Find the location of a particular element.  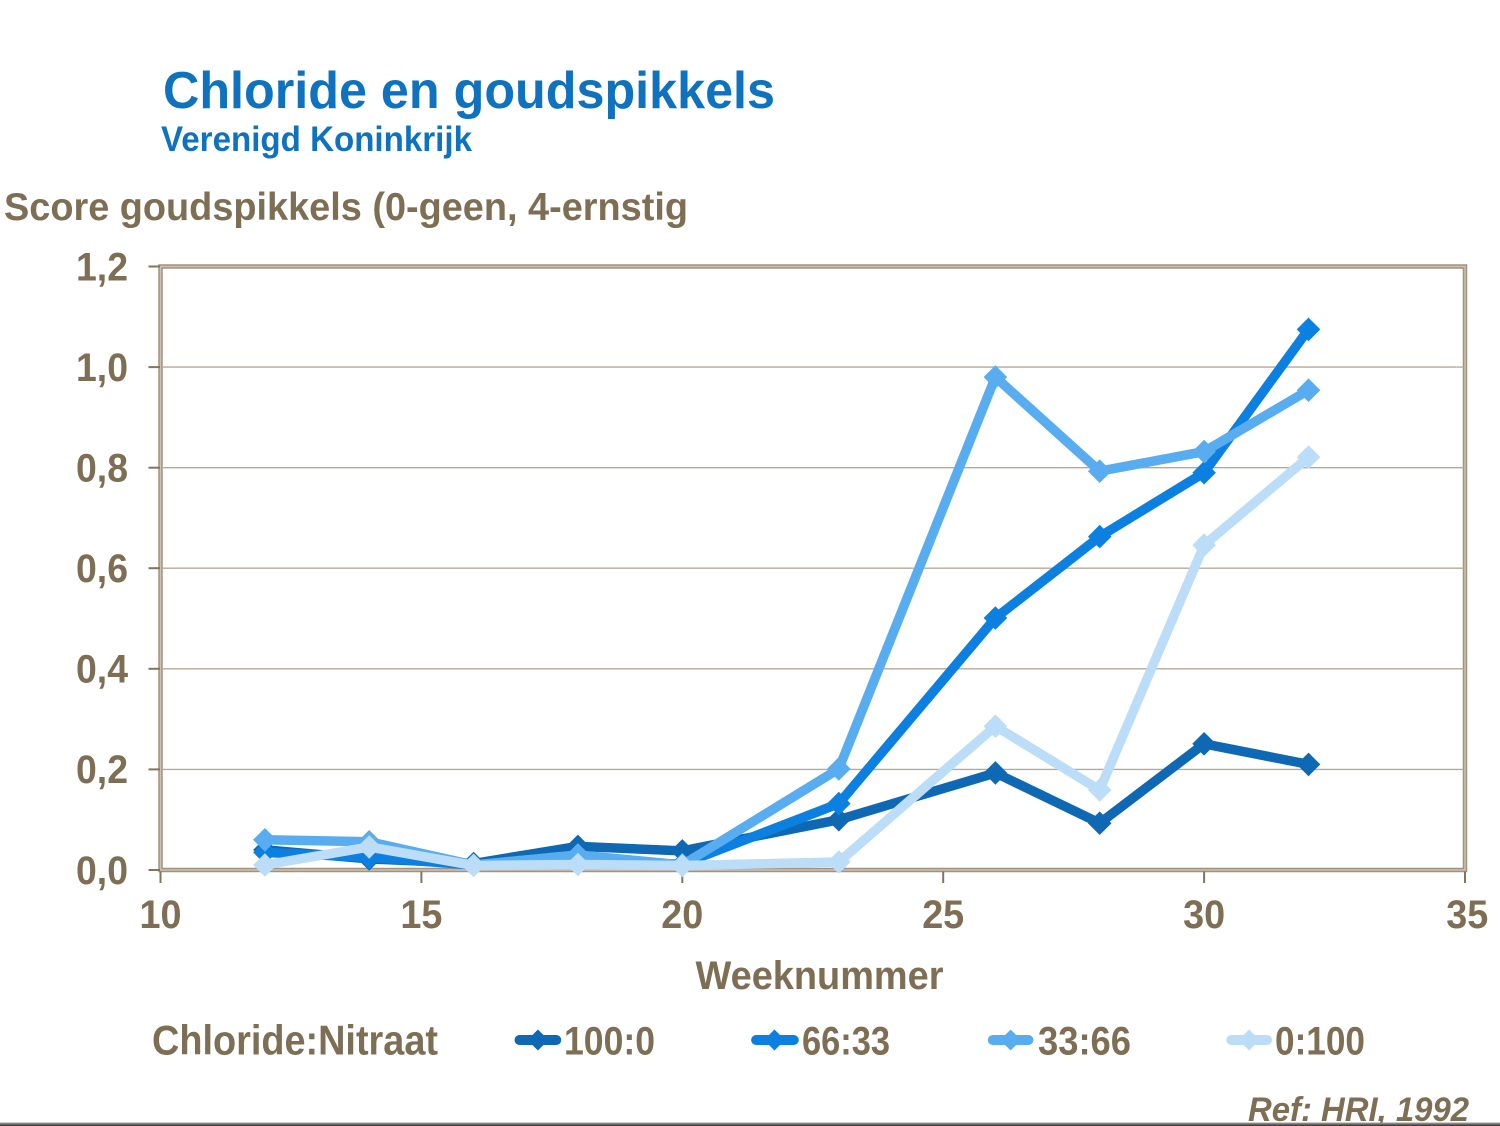

svg-text: 33:66 is located at coordinates (1084, 1042).